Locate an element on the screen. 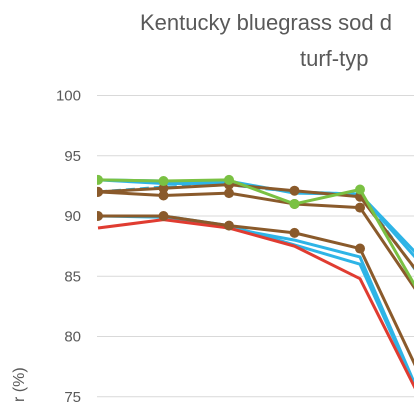 Image resolution: width=414 pixels, height=402 pixels. y-tick-label: 100 is located at coordinates (68, 96).